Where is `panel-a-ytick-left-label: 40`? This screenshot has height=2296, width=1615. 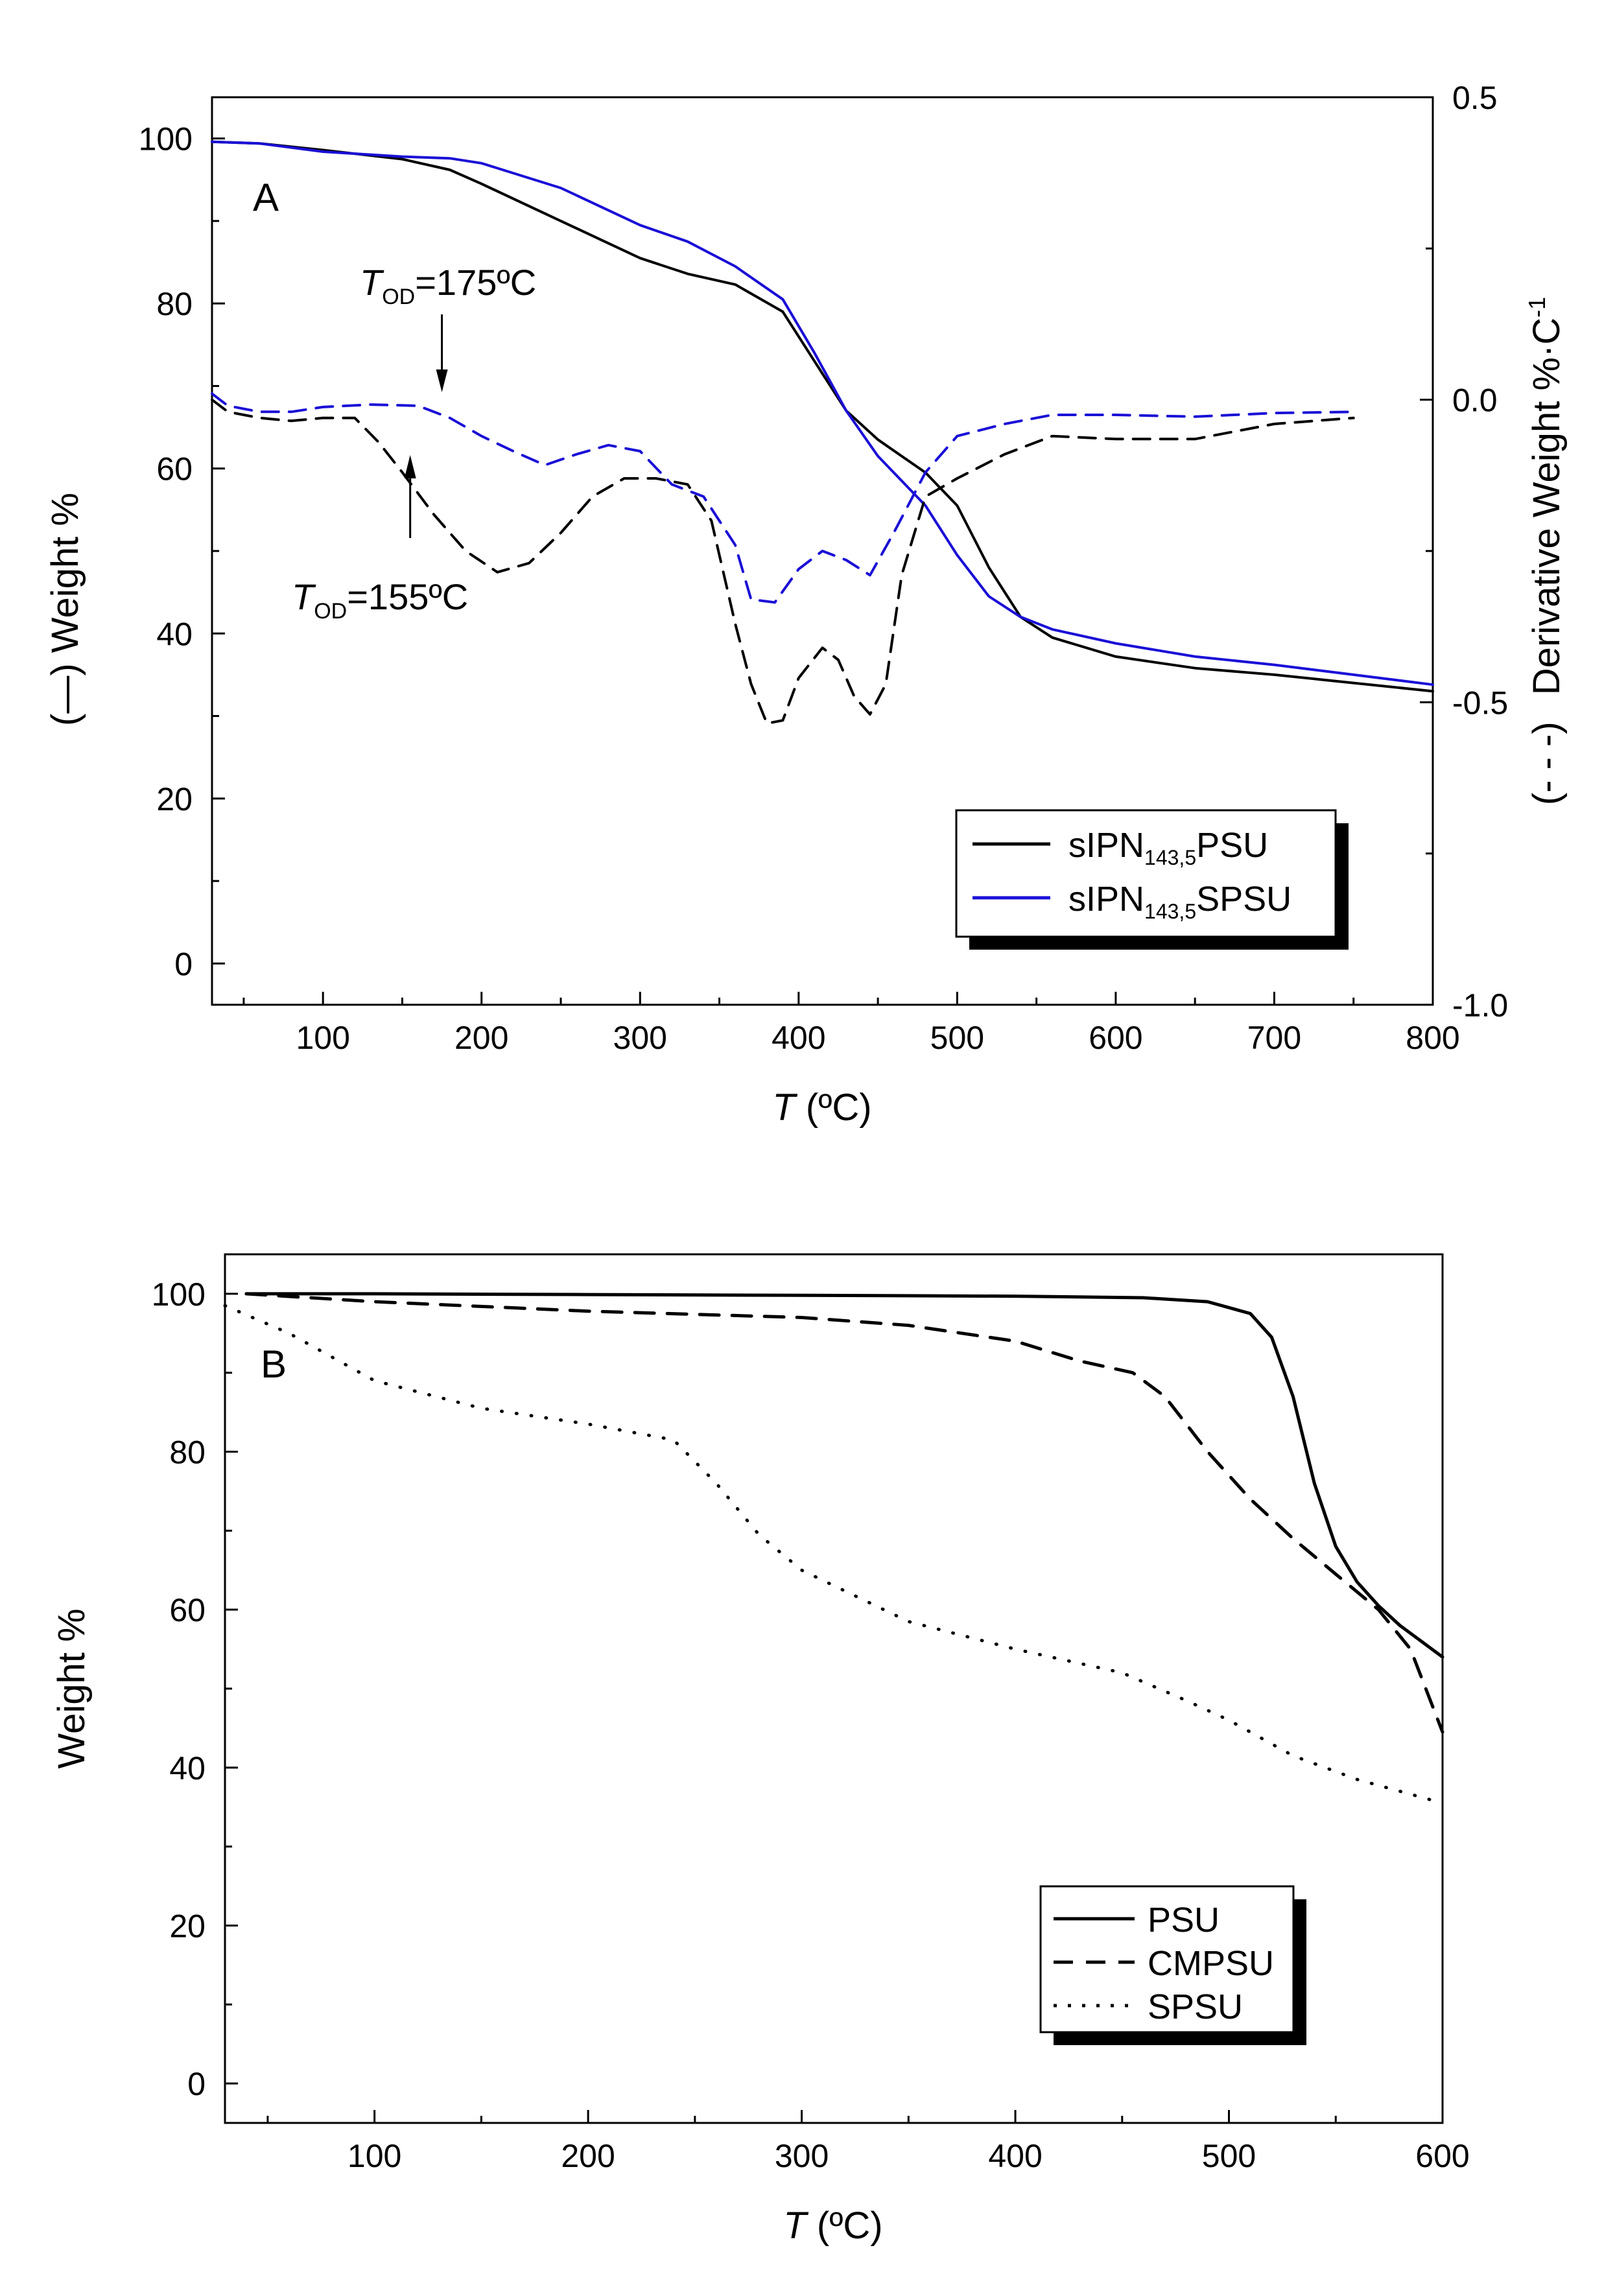
panel-a-ytick-left-label: 40 is located at coordinates (175, 634).